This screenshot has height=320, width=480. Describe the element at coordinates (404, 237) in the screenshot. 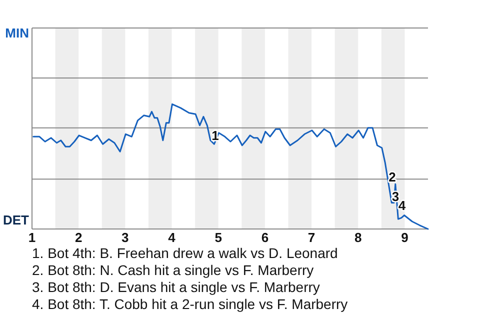

I see `x-tick-label: 9` at that location.